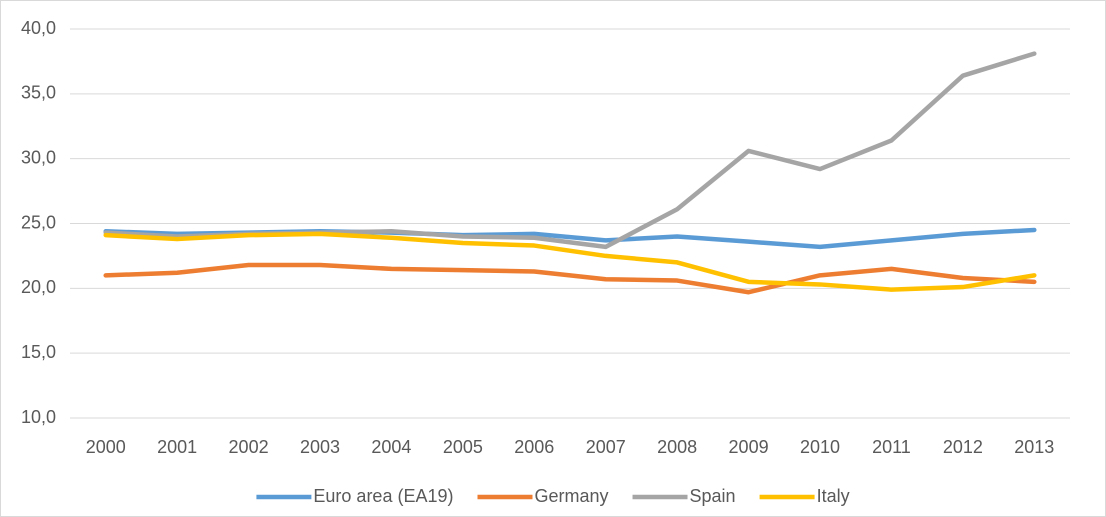 The image size is (1106, 517). What do you see at coordinates (383, 496) in the screenshot?
I see `legend-label: Euro area (EA19)` at bounding box center [383, 496].